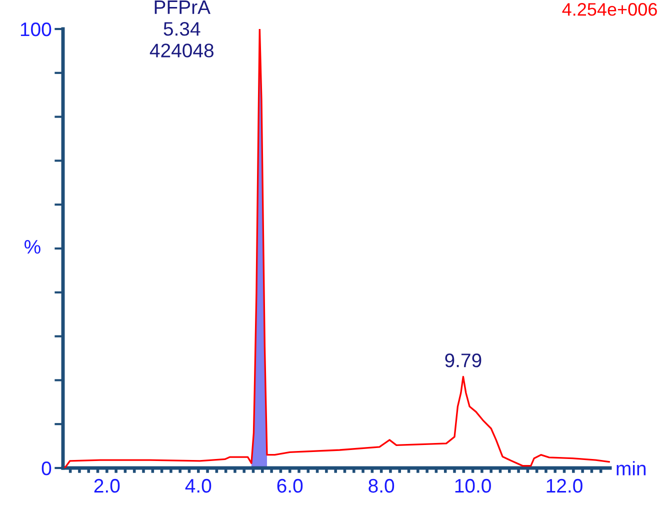  I want to click on x-tick-label: 2.0, so click(107, 485).